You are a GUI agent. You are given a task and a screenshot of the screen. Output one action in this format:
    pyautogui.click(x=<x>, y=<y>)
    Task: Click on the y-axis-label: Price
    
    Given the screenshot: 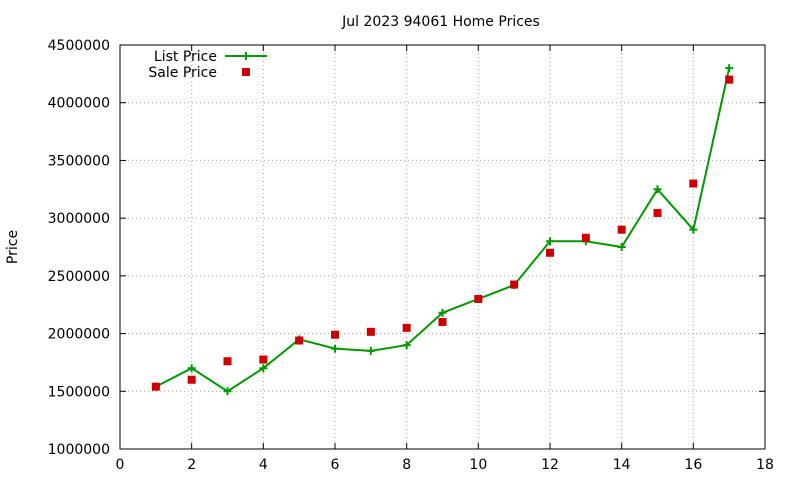 What is the action you would take?
    pyautogui.click(x=13, y=247)
    